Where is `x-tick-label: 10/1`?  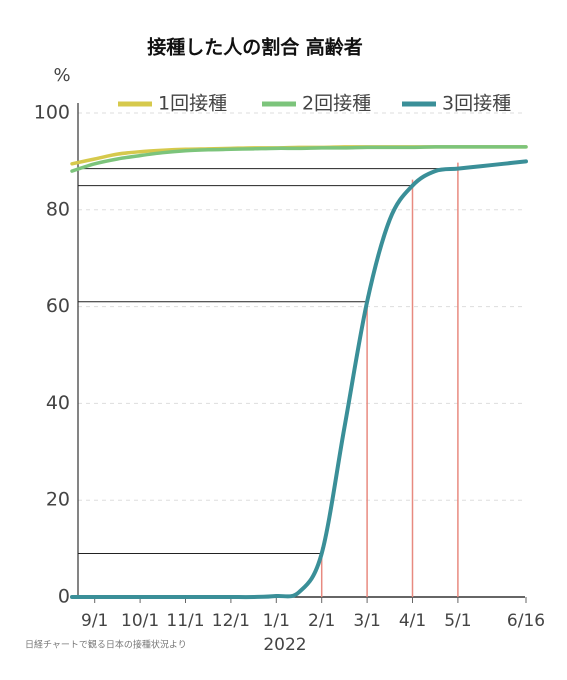 x-tick-label: 10/1 is located at coordinates (140, 621).